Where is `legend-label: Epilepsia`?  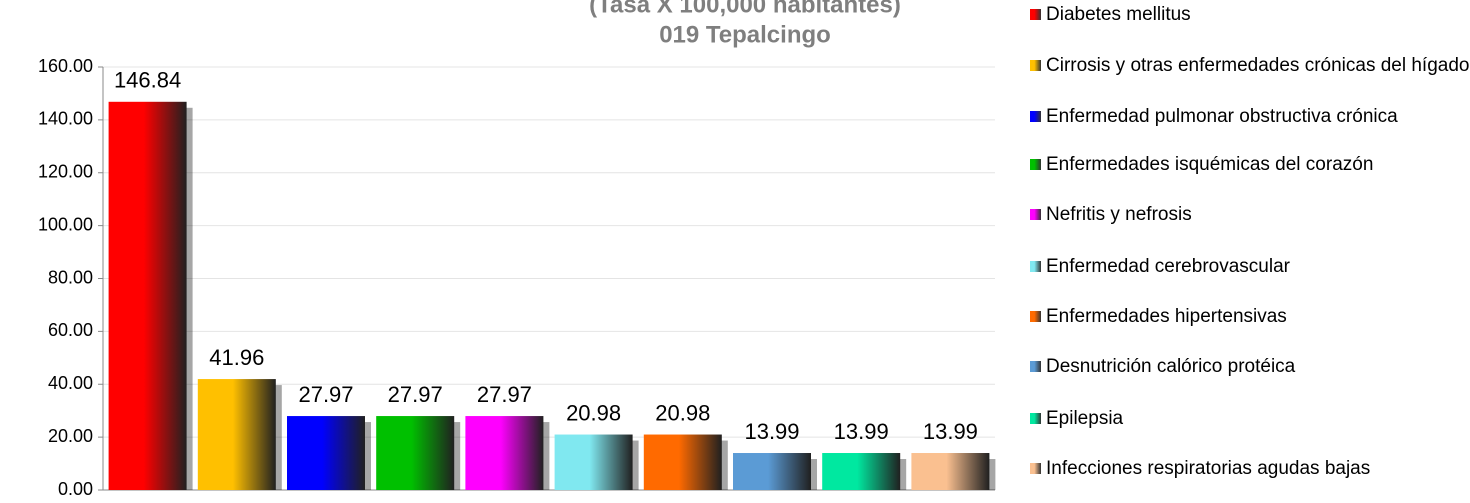 legend-label: Epilepsia is located at coordinates (1085, 418).